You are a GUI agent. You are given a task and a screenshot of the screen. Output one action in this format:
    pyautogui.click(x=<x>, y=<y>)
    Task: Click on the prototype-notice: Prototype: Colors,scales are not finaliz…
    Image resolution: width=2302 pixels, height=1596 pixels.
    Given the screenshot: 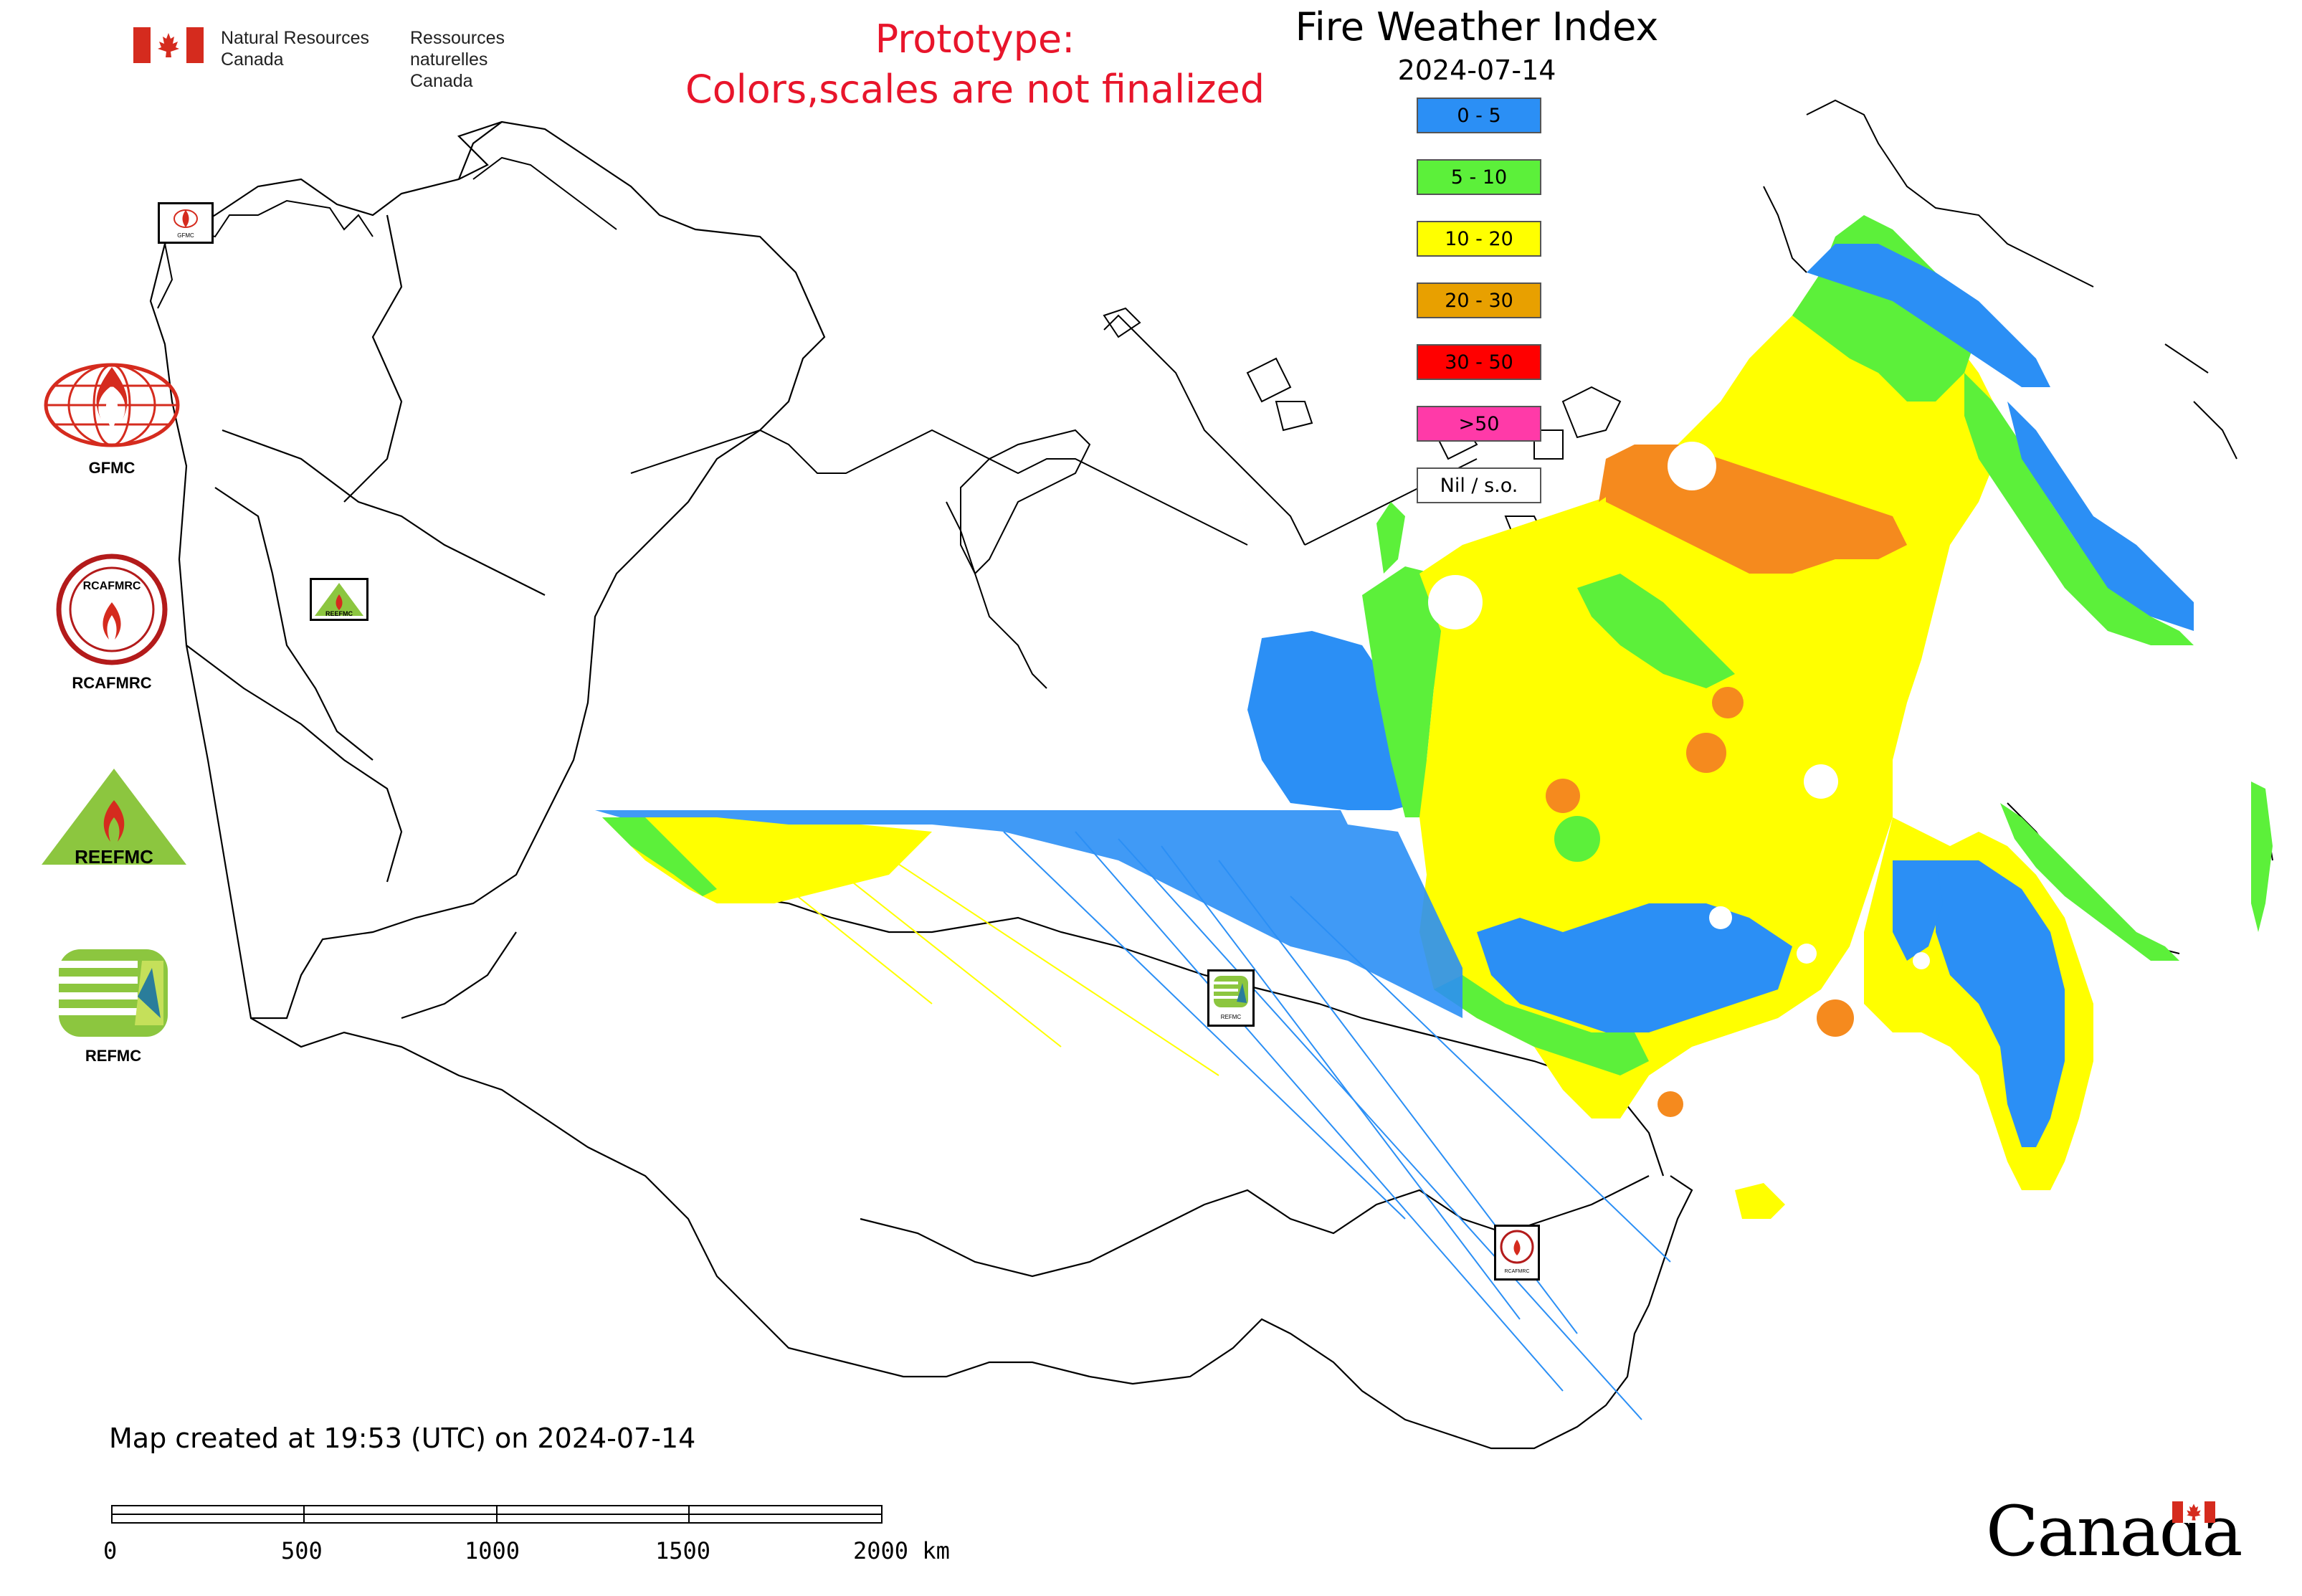 What is the action you would take?
    pyautogui.click(x=975, y=64)
    